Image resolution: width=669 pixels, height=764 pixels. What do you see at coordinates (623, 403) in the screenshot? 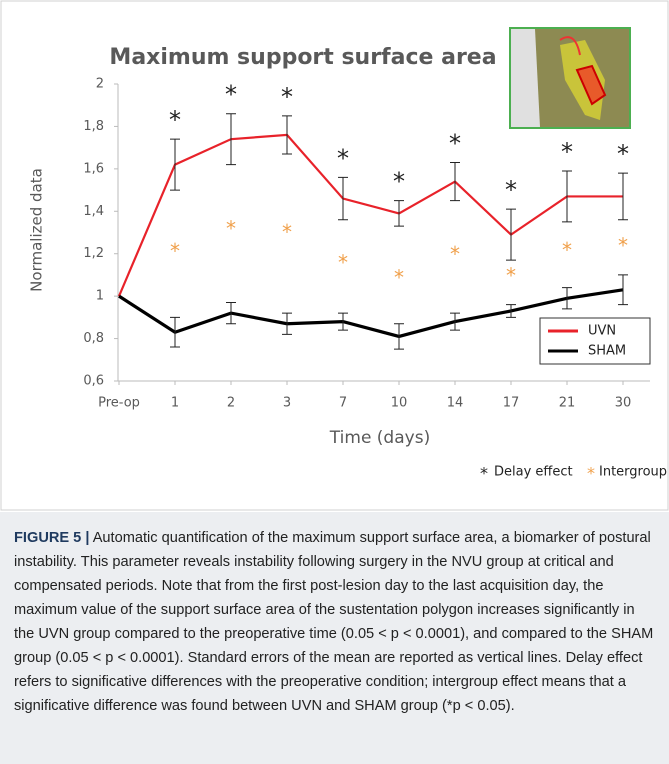
I see `x-tick-label: 30` at bounding box center [623, 403].